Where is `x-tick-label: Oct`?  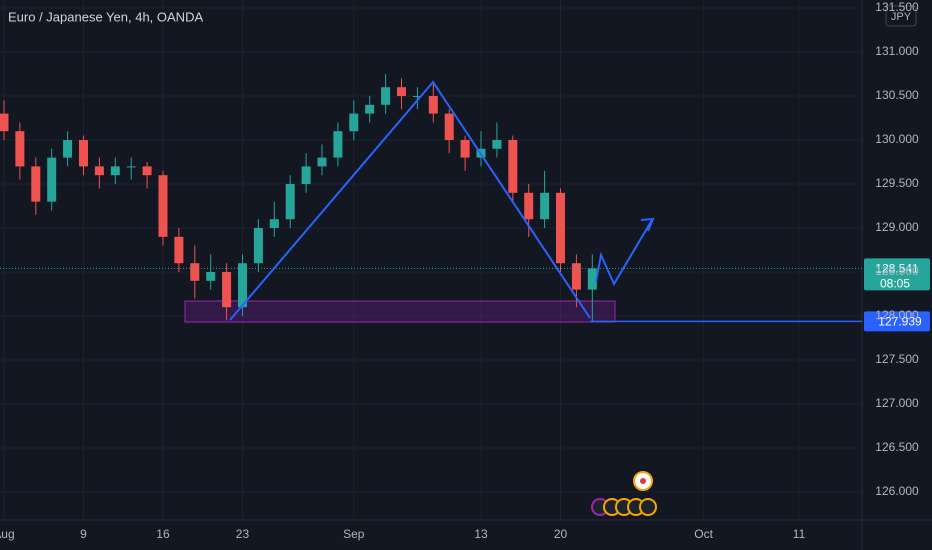
x-tick-label: Oct is located at coordinates (703, 534).